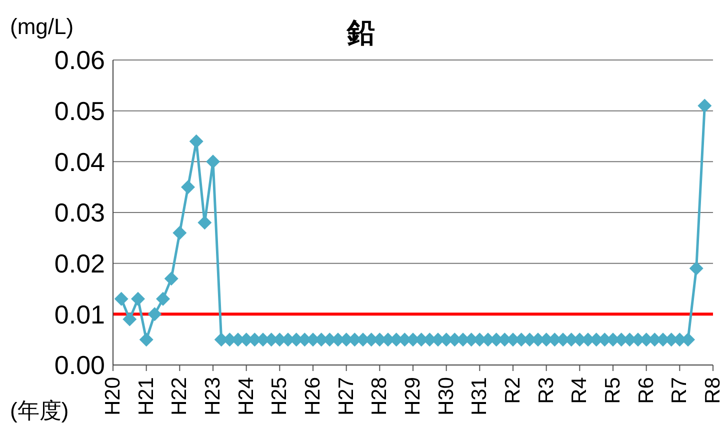  What do you see at coordinates (413, 396) in the screenshot?
I see `x-tick-label: H29` at bounding box center [413, 396].